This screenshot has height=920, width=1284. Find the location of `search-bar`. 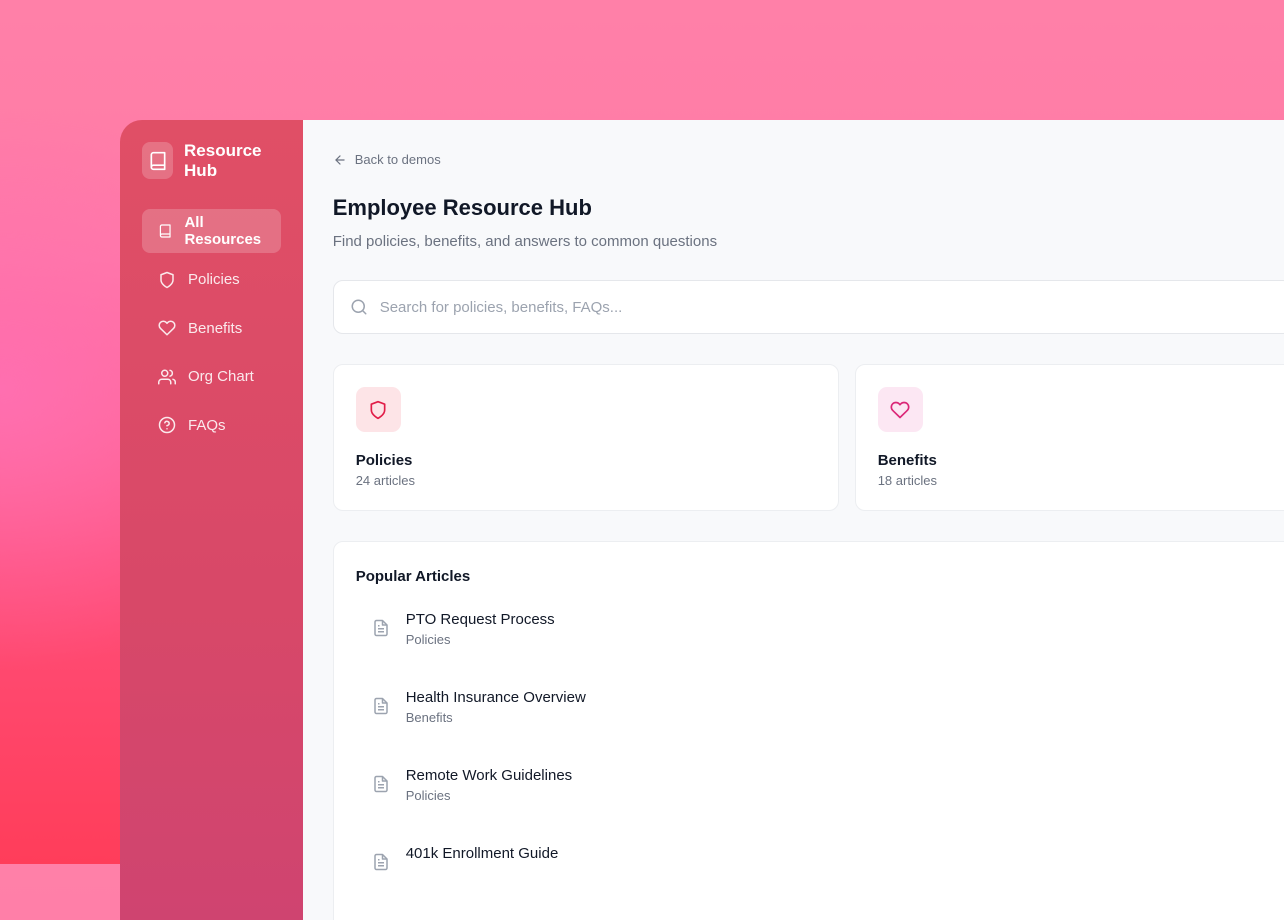

search-bar is located at coordinates (808, 307).